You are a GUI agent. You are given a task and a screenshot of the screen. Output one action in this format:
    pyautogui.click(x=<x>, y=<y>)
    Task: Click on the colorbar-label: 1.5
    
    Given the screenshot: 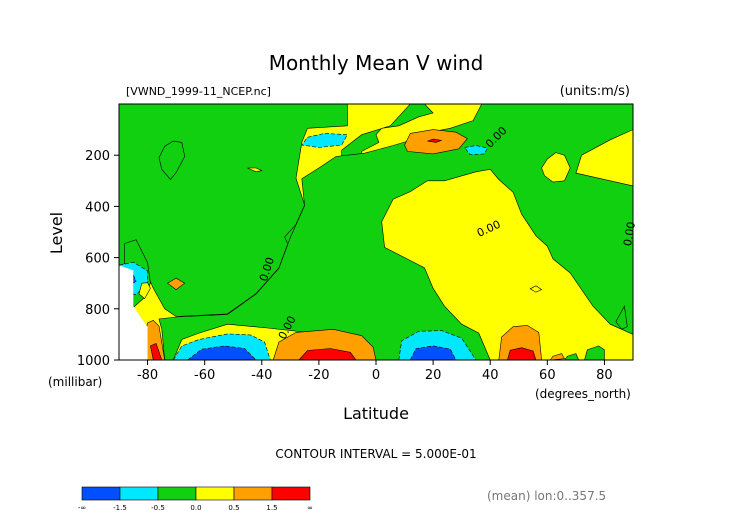 What is the action you would take?
    pyautogui.click(x=271, y=508)
    